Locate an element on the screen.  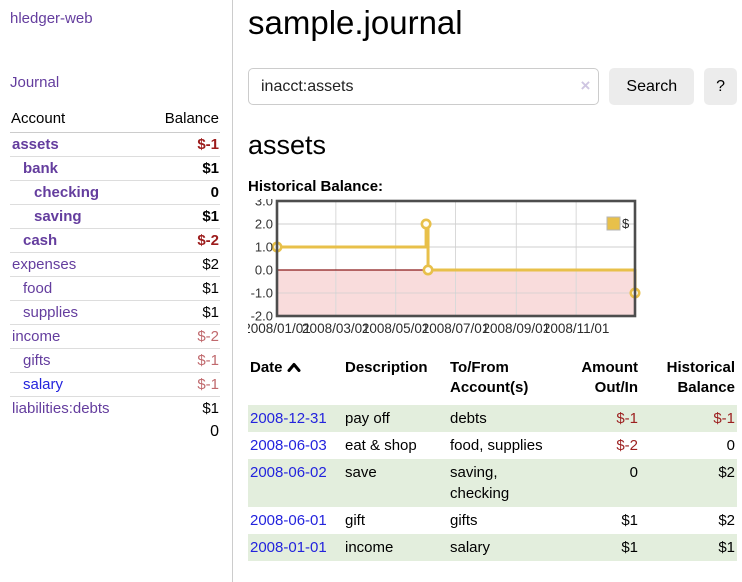
account-link: salary is located at coordinates (43, 384).